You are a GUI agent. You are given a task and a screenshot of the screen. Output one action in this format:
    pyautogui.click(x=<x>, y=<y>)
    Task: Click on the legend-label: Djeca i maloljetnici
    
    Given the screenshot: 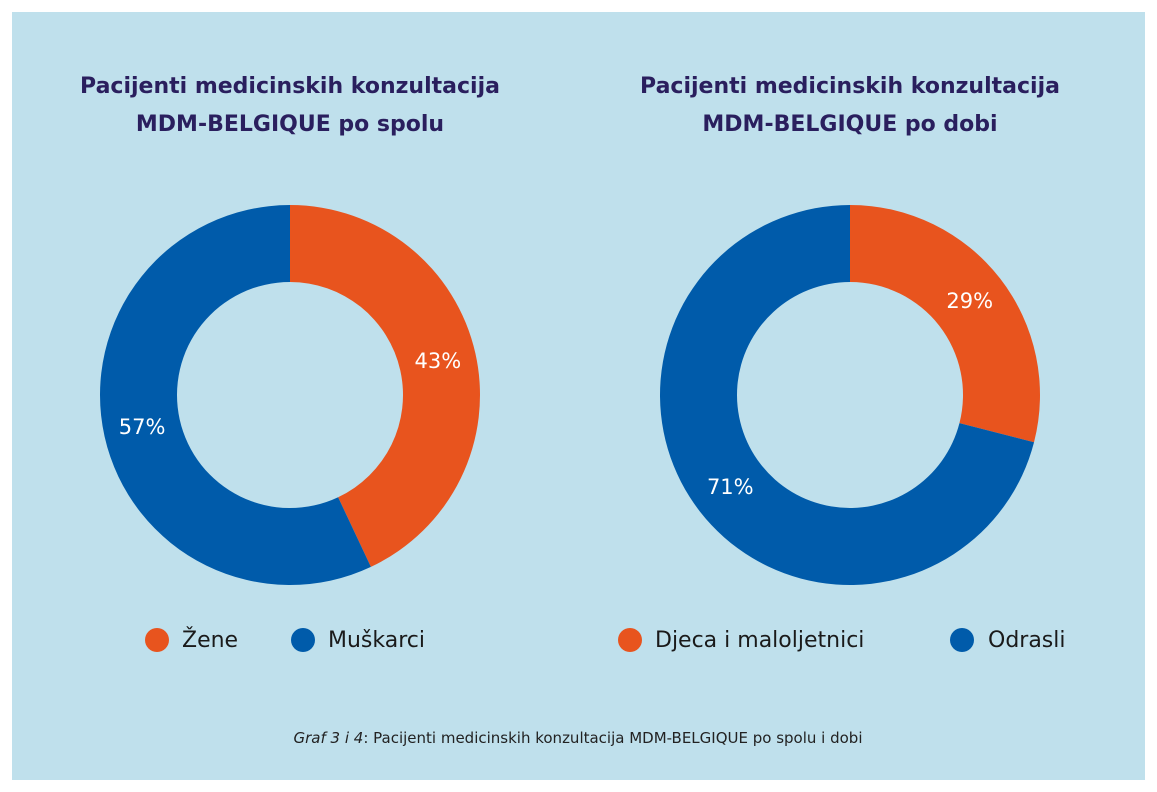 What is the action you would take?
    pyautogui.click(x=759, y=640)
    